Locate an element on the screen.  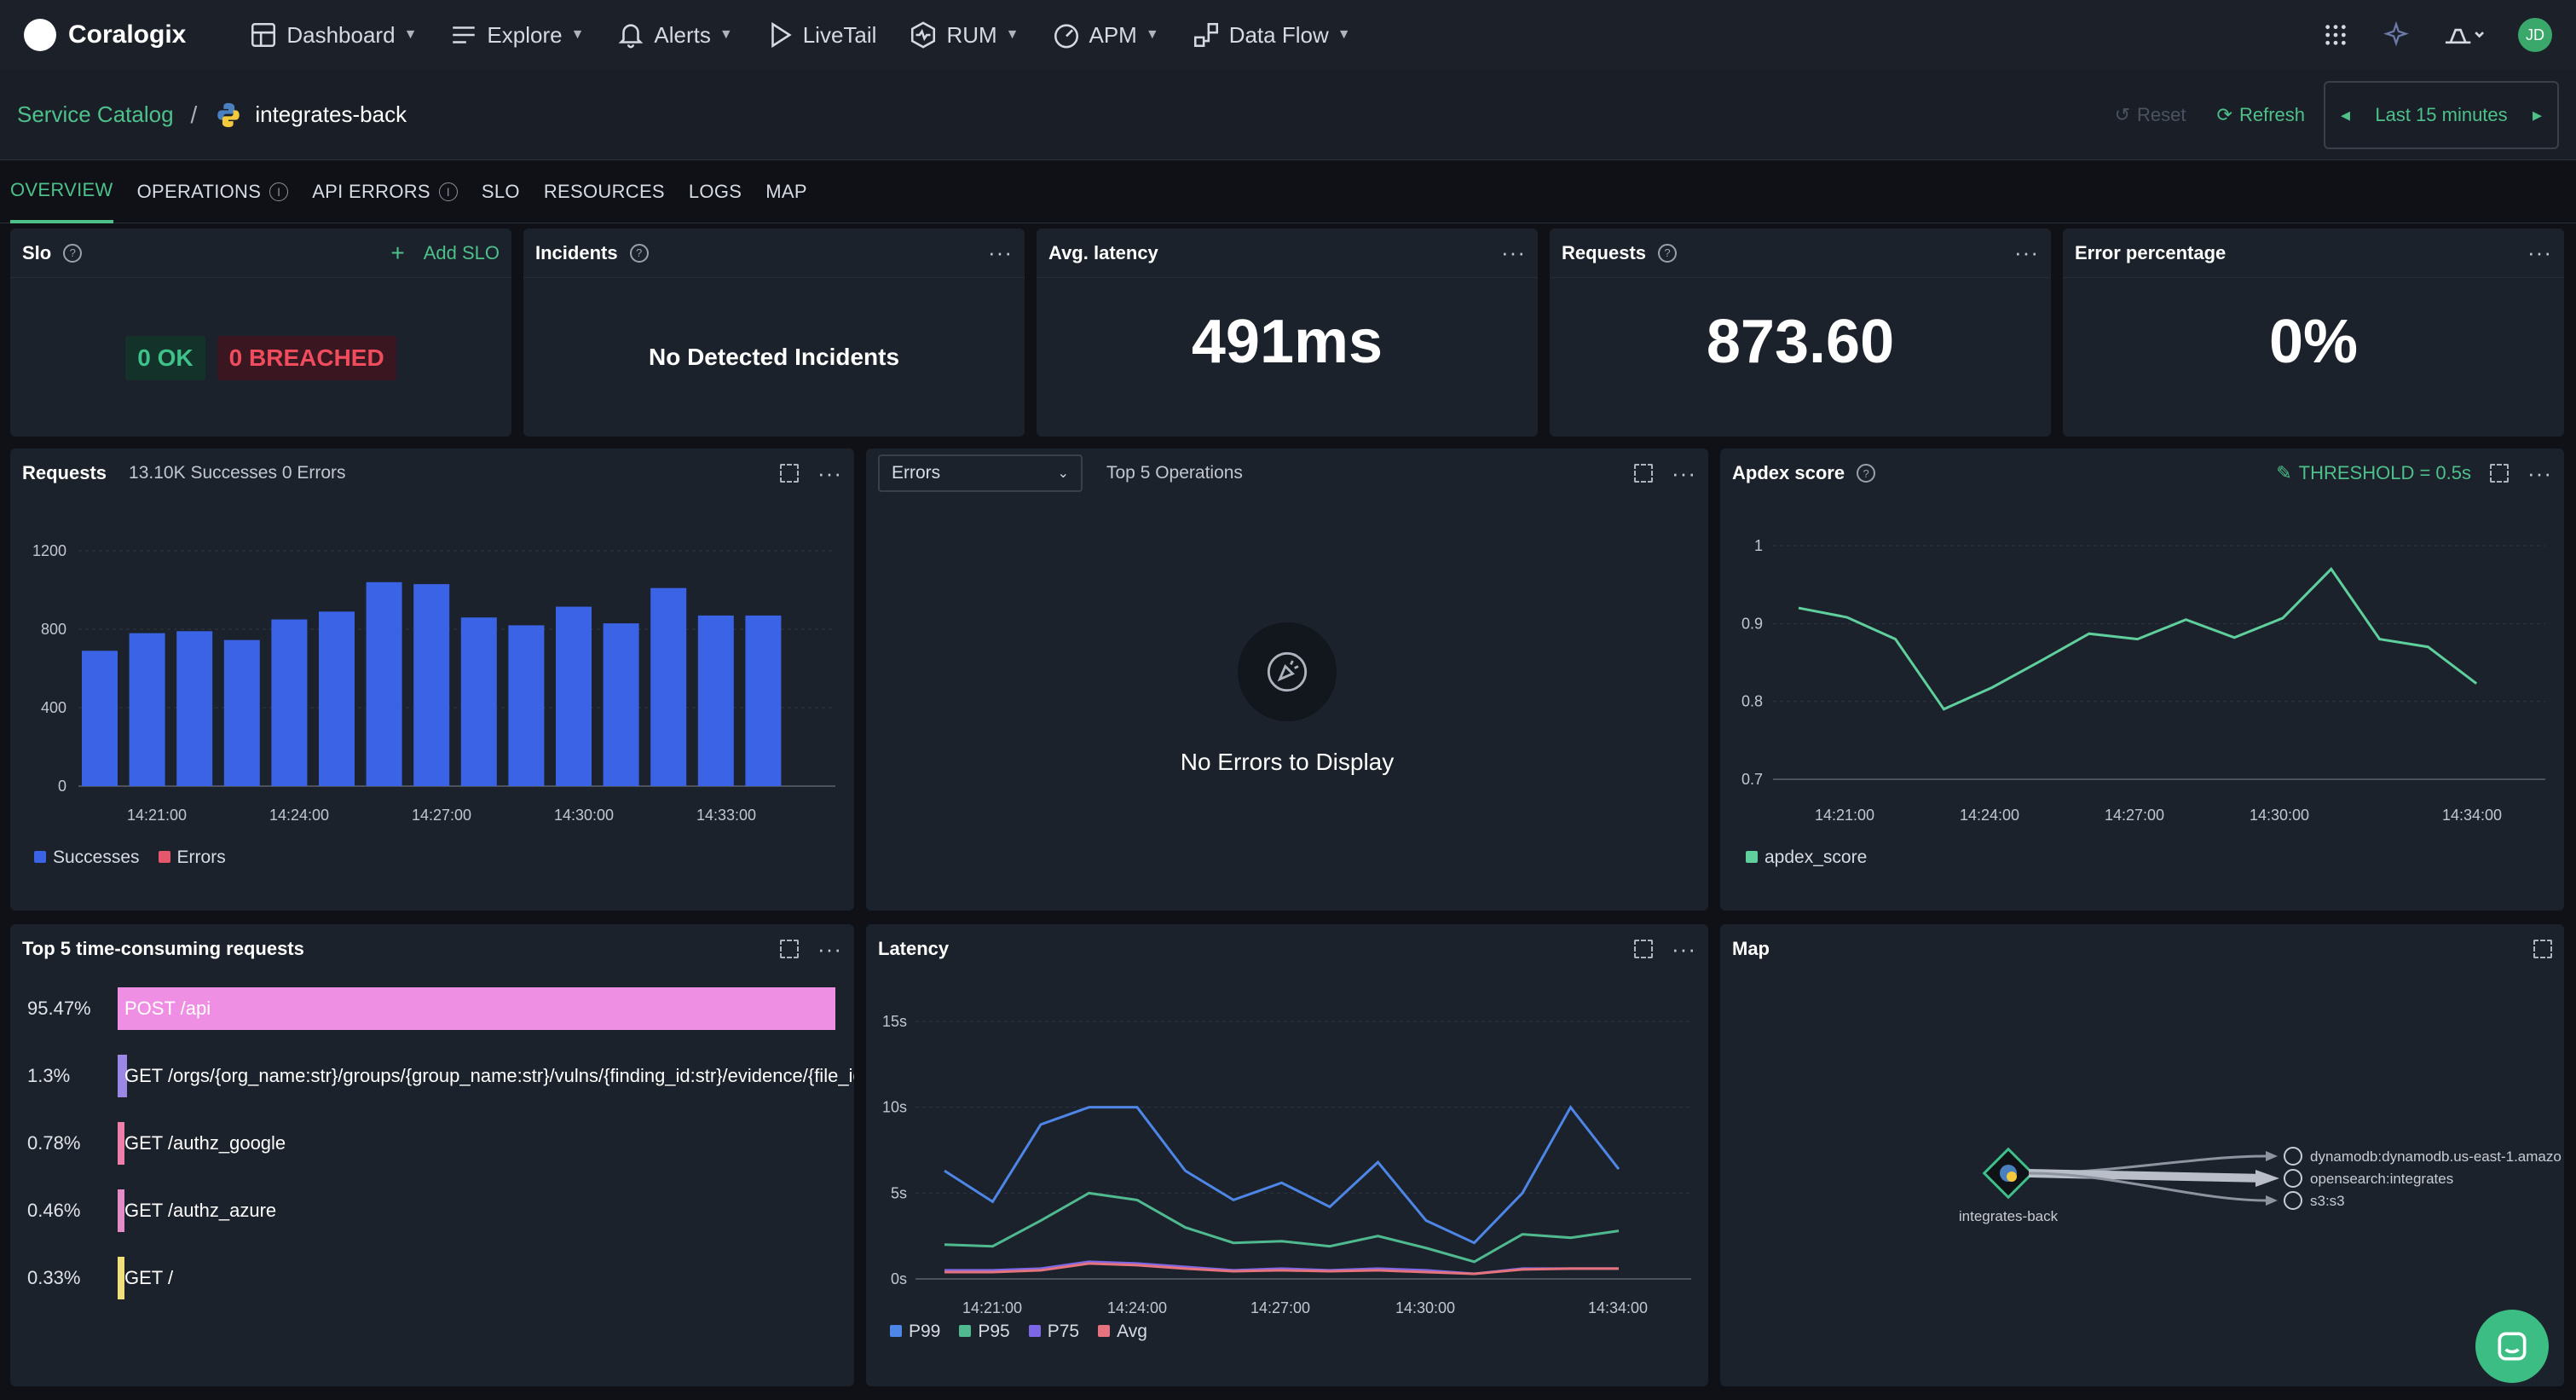
tab-logs: LOGS is located at coordinates (715, 191).